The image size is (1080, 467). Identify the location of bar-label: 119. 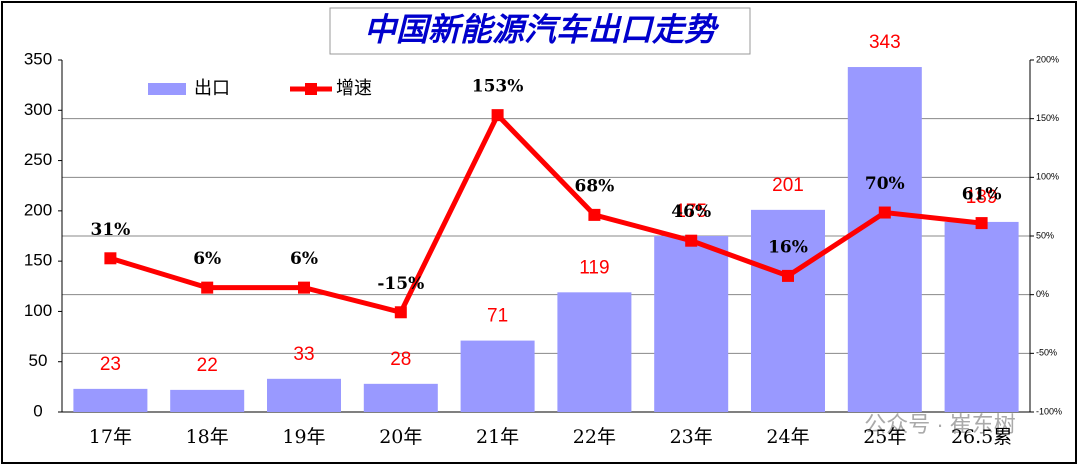
(594, 267).